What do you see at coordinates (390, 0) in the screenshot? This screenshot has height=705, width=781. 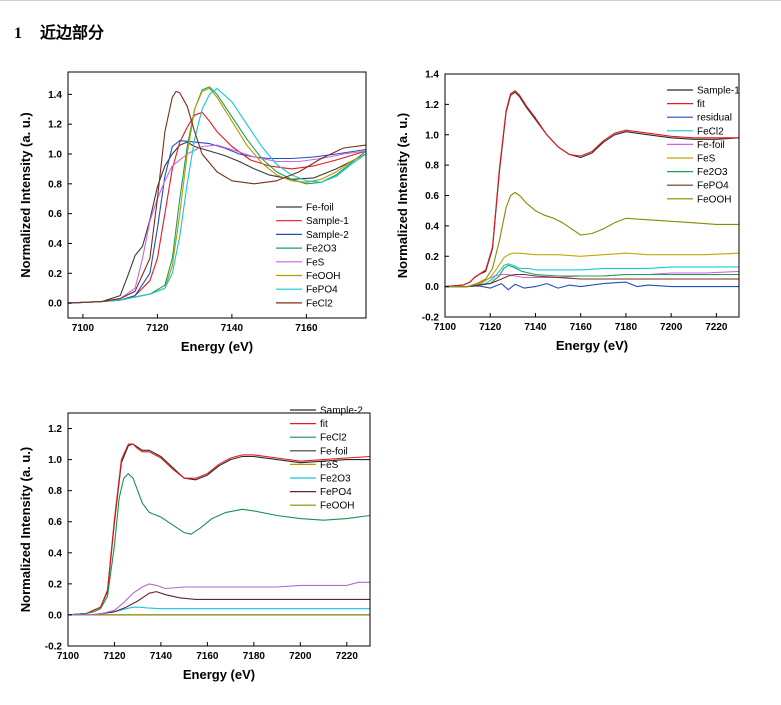 I see `top-border` at bounding box center [390, 0].